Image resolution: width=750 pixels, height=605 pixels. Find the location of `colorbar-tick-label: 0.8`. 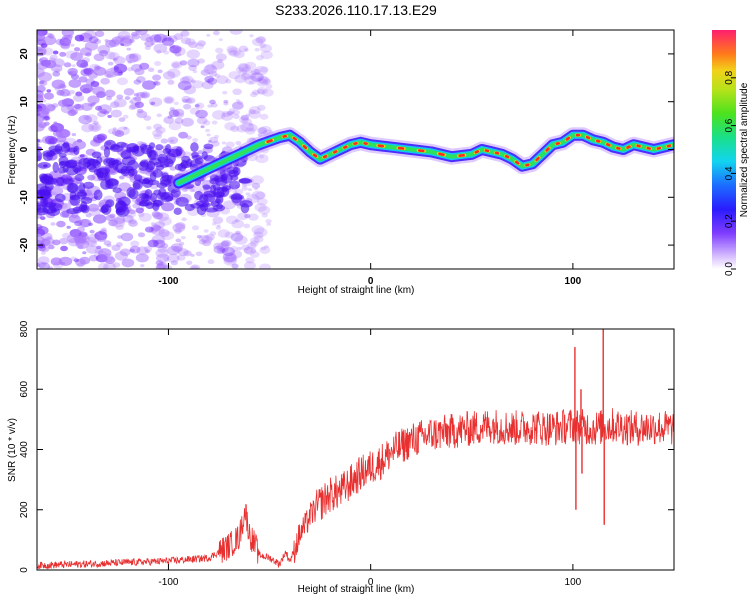

colorbar-tick-label: 0.8 is located at coordinates (729, 77).